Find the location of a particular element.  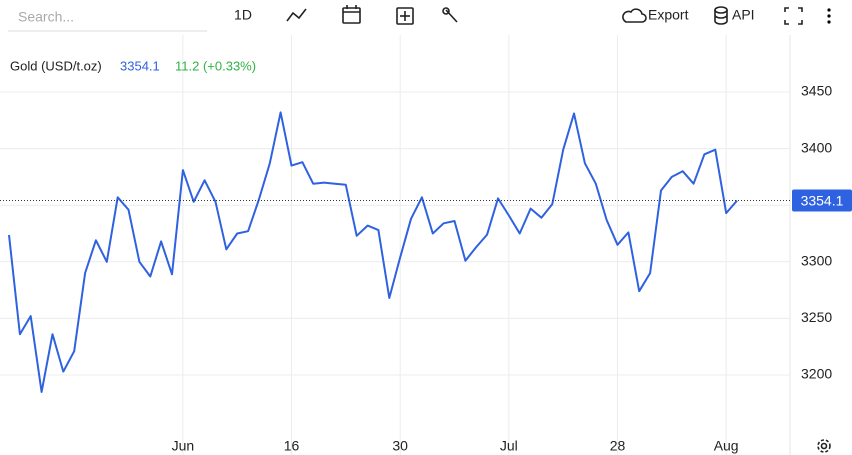

legend-change: 11.2 (+0.33%) is located at coordinates (215, 65).